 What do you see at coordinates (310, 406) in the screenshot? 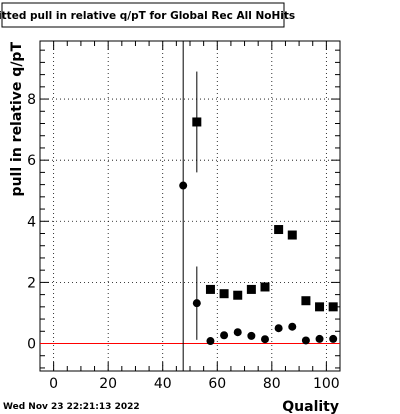
I see `x-axis-label: Quality` at bounding box center [310, 406].